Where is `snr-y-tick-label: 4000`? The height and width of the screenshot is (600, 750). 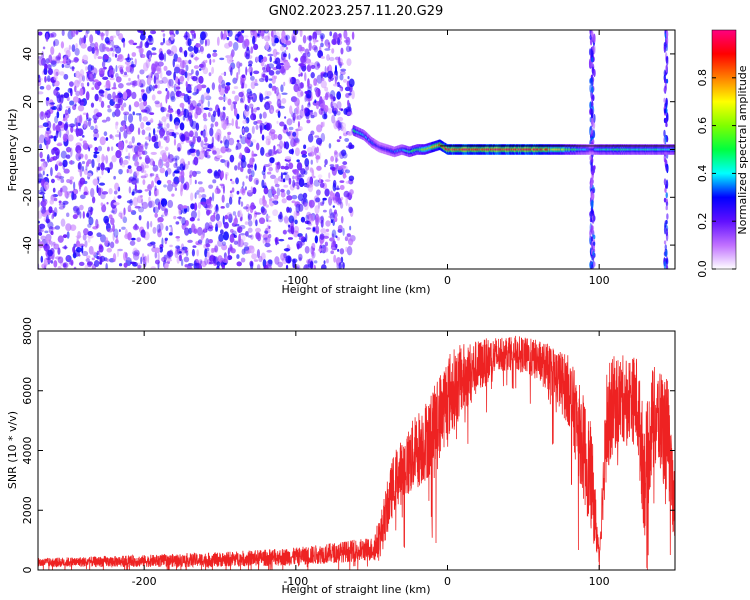 snr-y-tick-label: 4000 is located at coordinates (27, 451).